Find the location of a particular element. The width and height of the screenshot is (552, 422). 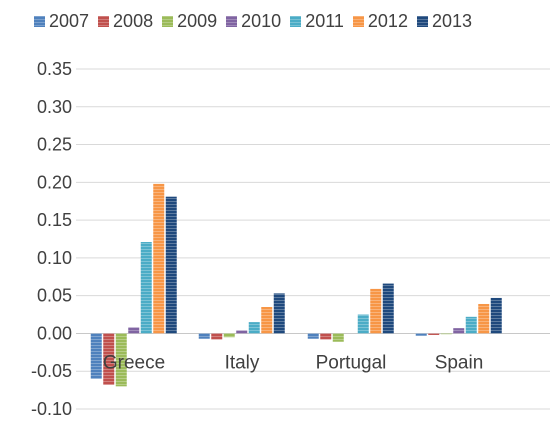

legend-item-2011: 2011 is located at coordinates (317, 21).